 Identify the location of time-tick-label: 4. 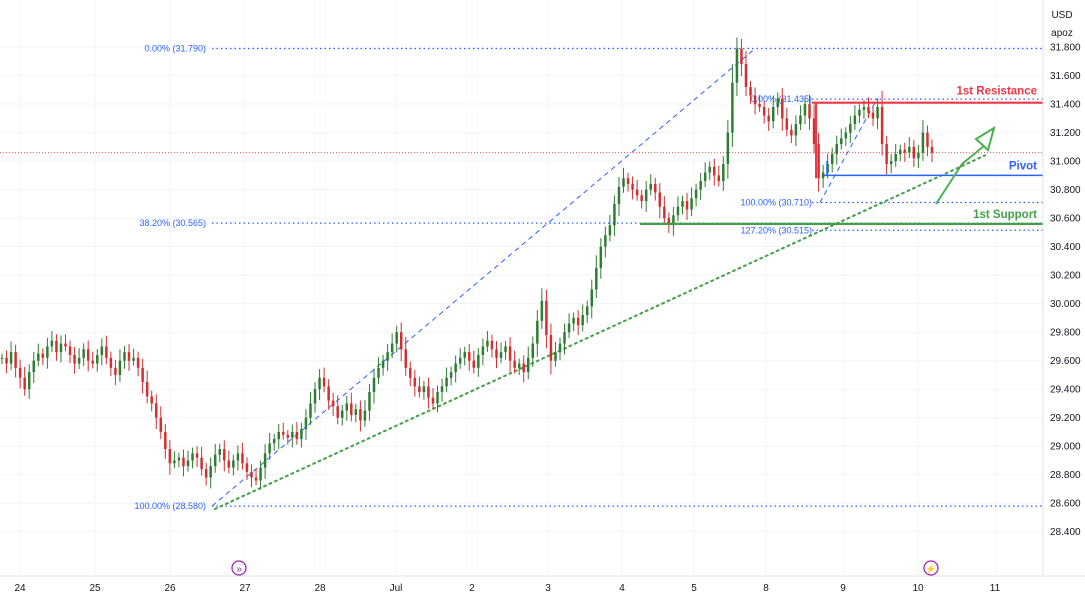
(622, 588).